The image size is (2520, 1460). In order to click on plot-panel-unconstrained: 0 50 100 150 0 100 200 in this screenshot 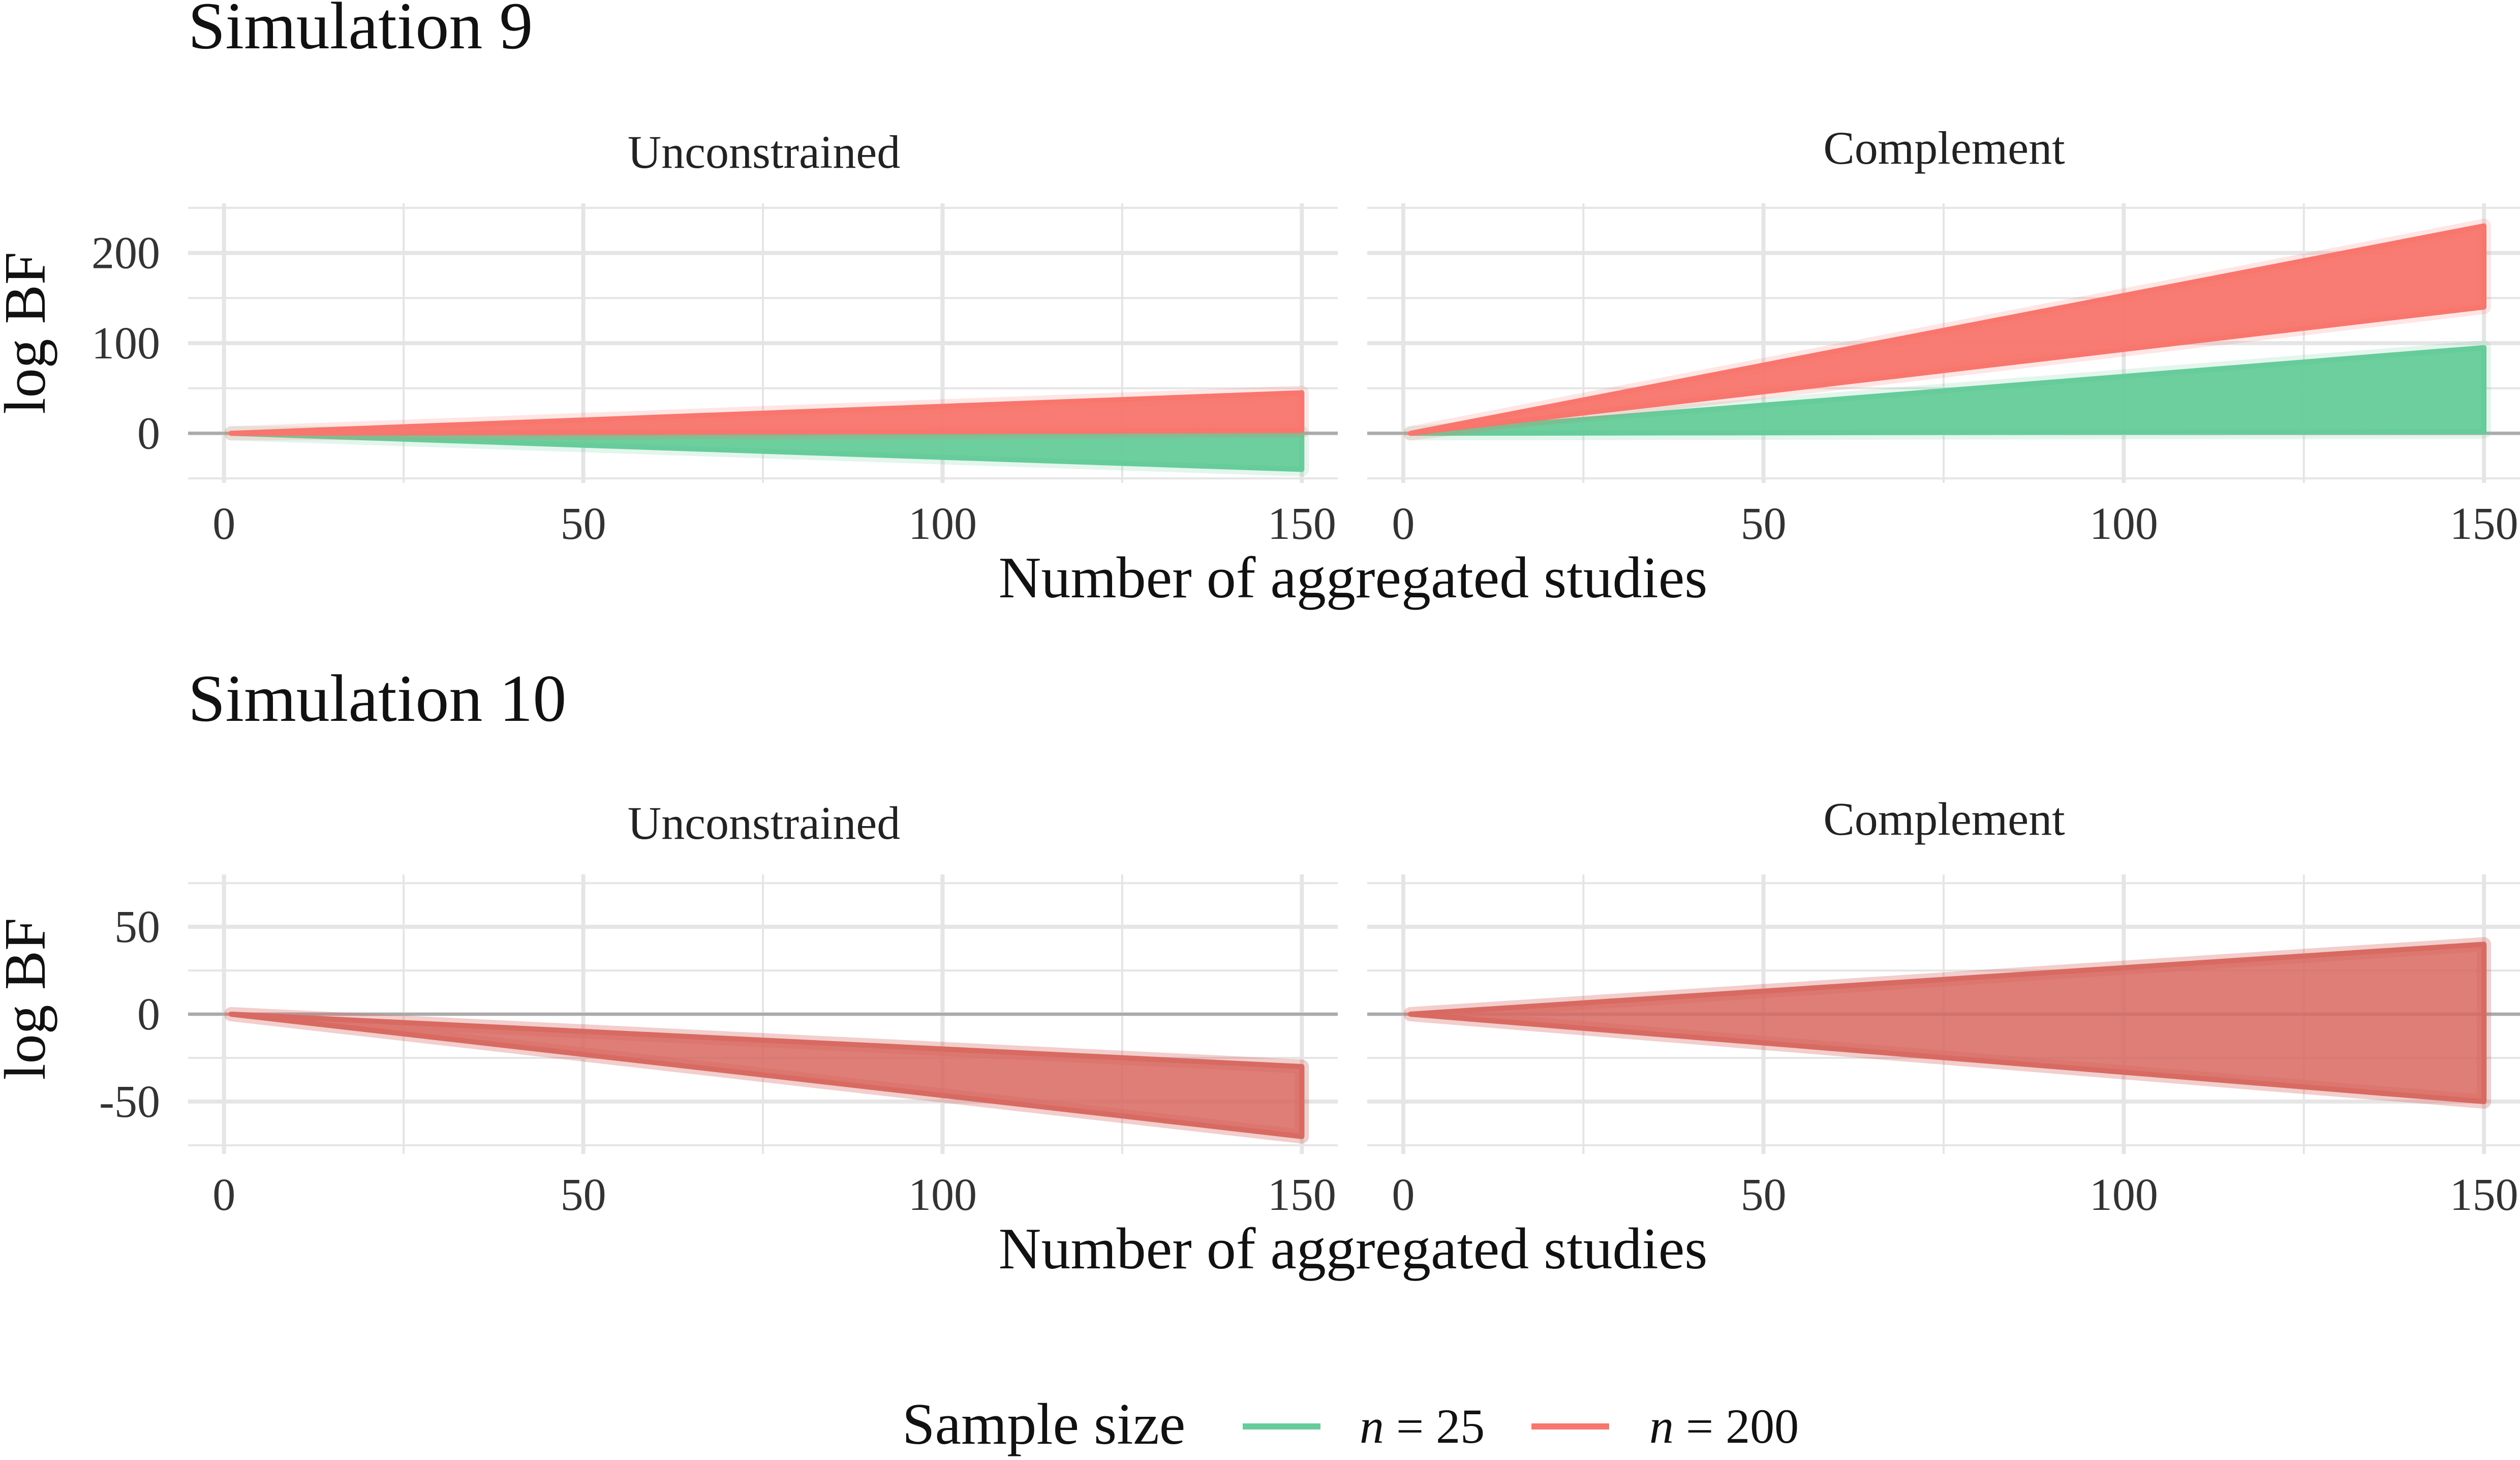, I will do `click(714, 376)`.